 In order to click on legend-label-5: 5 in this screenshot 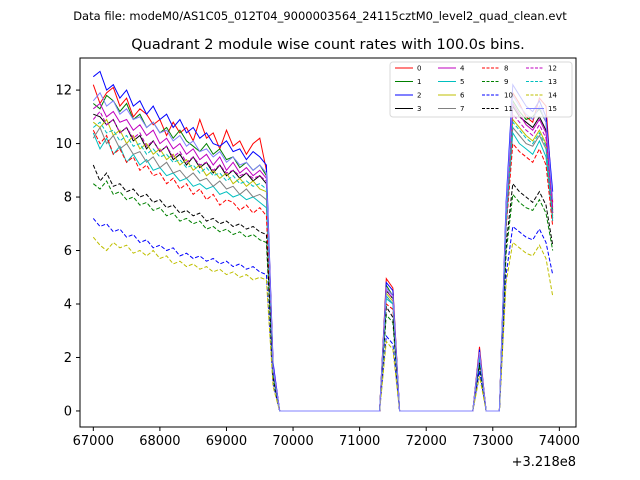, I will do `click(462, 82)`.